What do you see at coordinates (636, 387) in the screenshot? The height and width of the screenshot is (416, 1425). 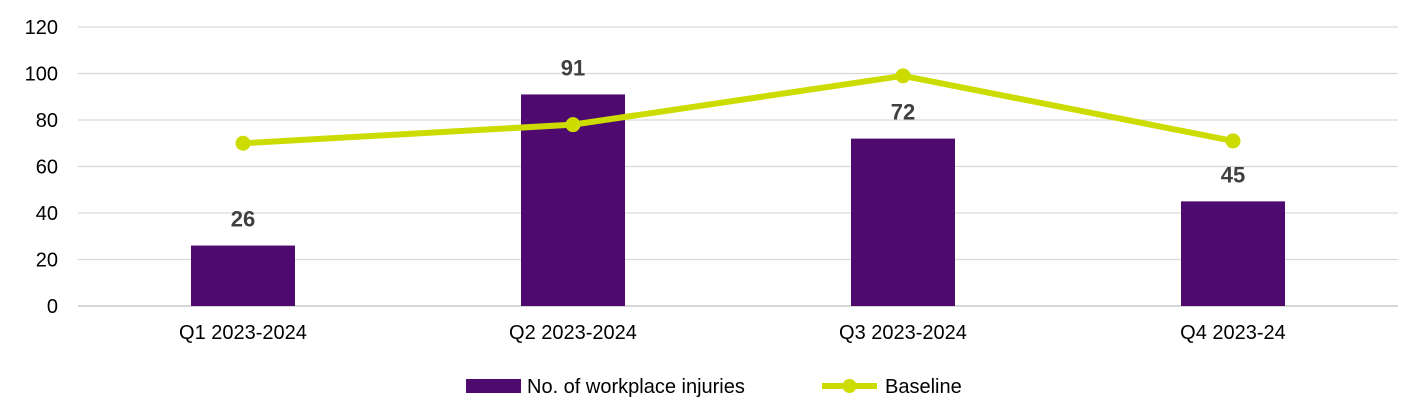 I see `legend-label-injuries: No. of workplace injuries` at bounding box center [636, 387].